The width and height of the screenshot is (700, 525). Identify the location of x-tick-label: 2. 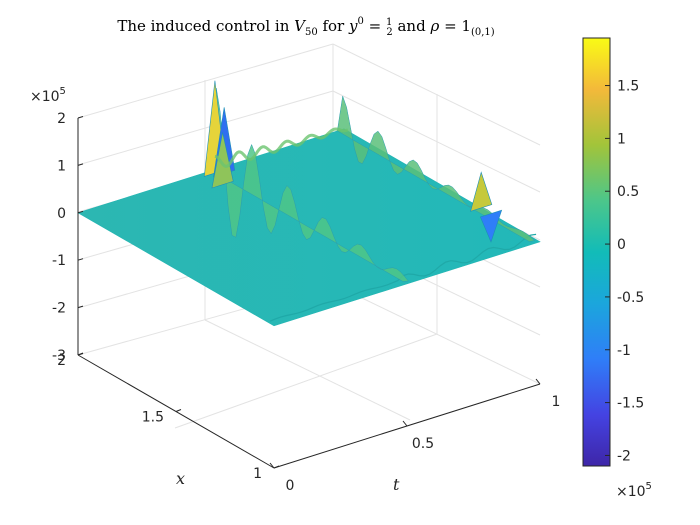
(61, 361).